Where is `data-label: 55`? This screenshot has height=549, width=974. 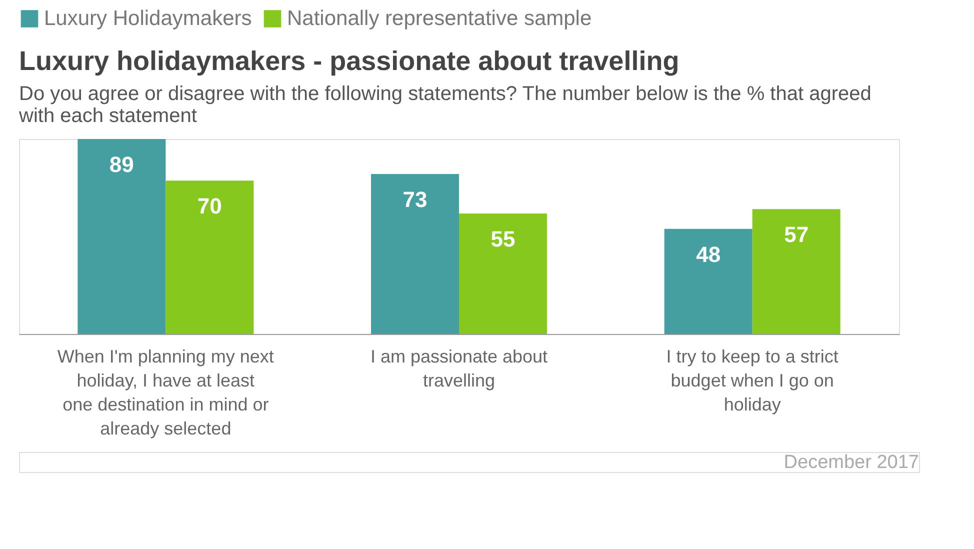
data-label: 55 is located at coordinates (503, 239).